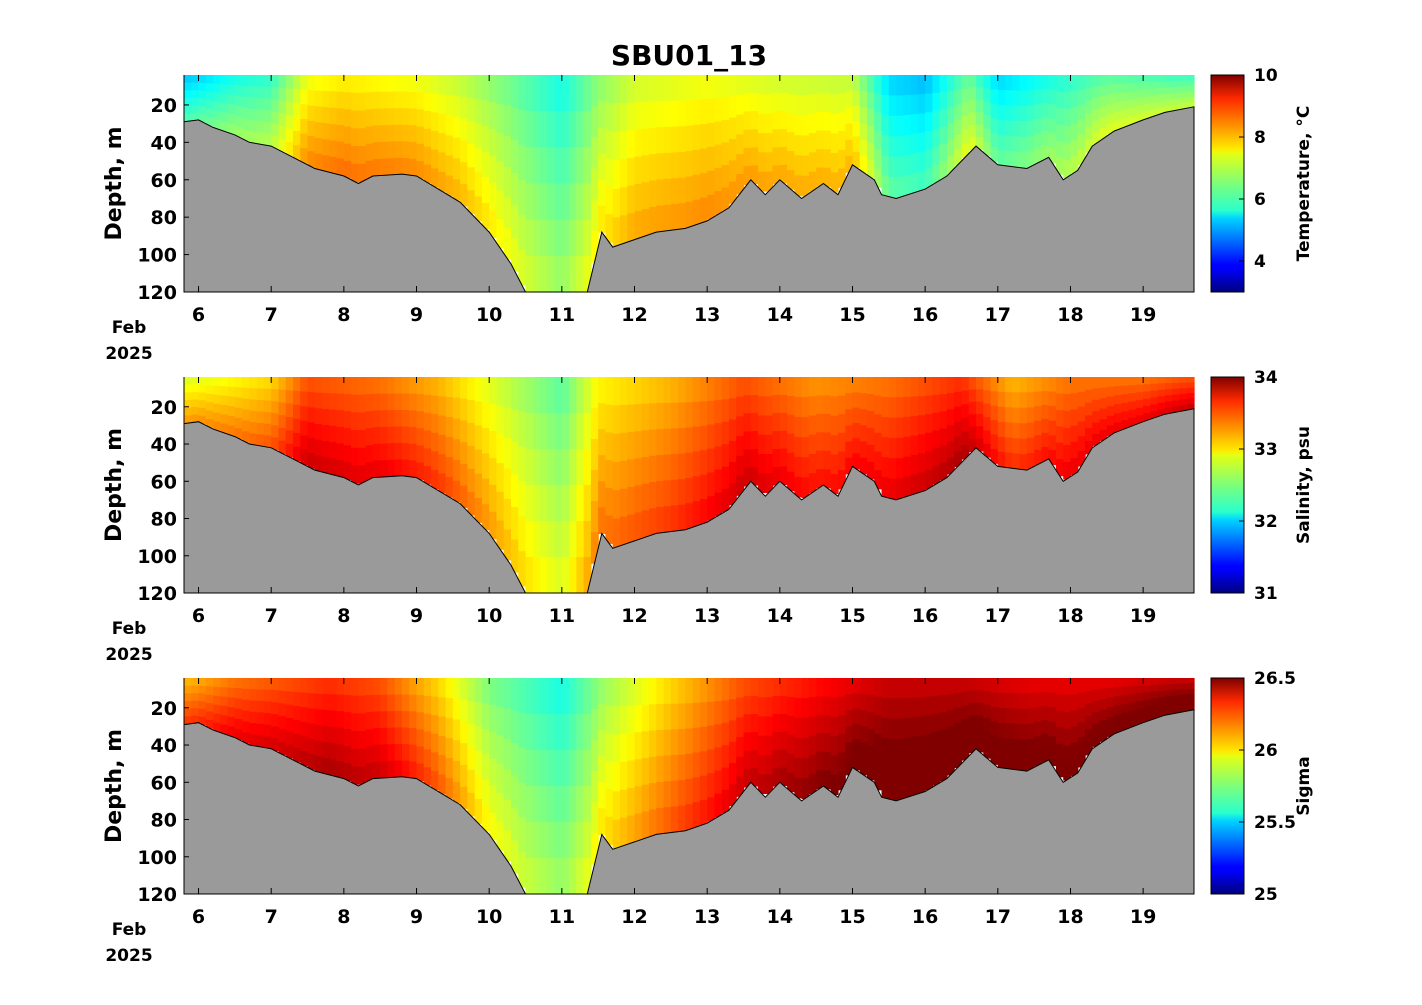  Describe the element at coordinates (634, 616) in the screenshot. I see `x-tick-label: 12` at that location.